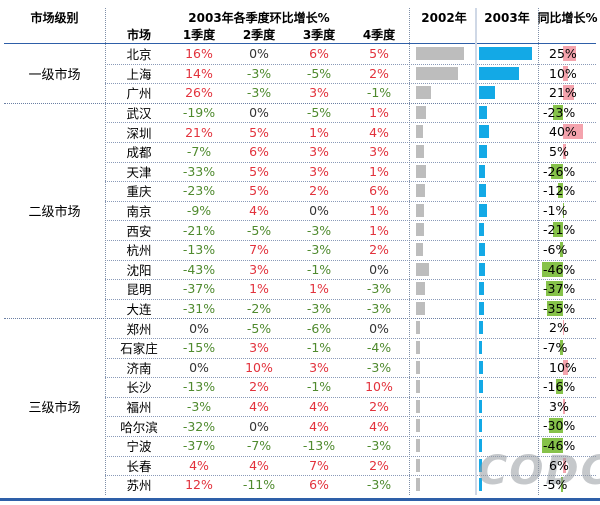 The height and width of the screenshot is (505, 600). What do you see at coordinates (559, 230) in the screenshot?
I see `growth-value: -21%` at bounding box center [559, 230].